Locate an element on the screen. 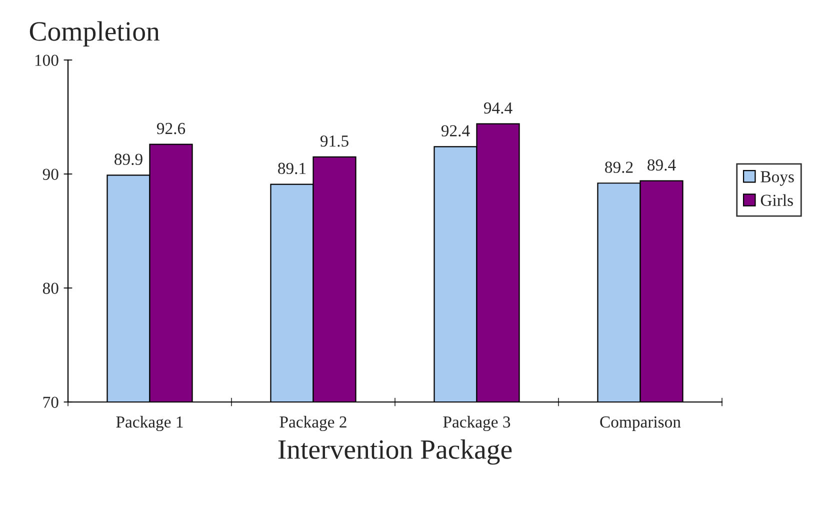  data-label: 89.4 is located at coordinates (662, 165).